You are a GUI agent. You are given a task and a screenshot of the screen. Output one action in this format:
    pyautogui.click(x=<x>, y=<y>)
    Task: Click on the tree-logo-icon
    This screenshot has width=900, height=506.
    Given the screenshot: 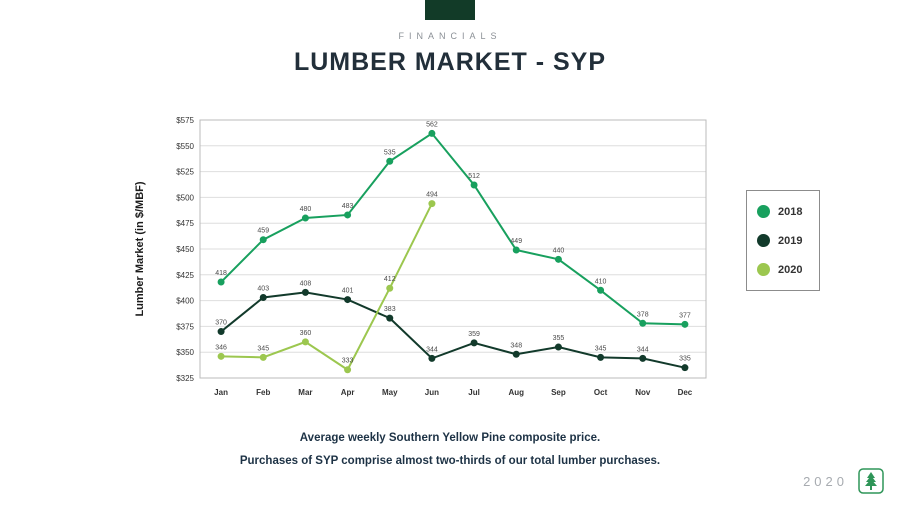 What is the action you would take?
    pyautogui.click(x=871, y=481)
    